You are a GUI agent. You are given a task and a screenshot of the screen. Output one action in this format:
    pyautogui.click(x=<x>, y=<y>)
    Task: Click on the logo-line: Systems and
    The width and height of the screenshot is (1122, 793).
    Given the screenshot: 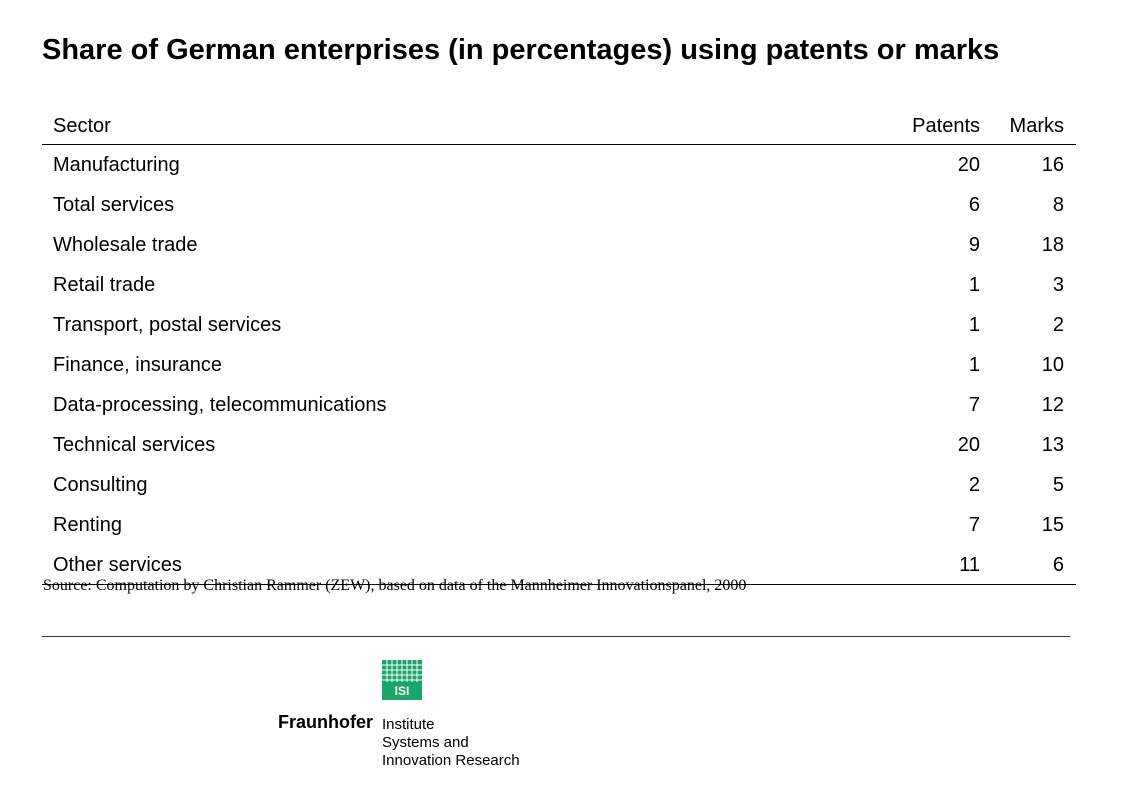 What is the action you would take?
    pyautogui.click(x=425, y=742)
    